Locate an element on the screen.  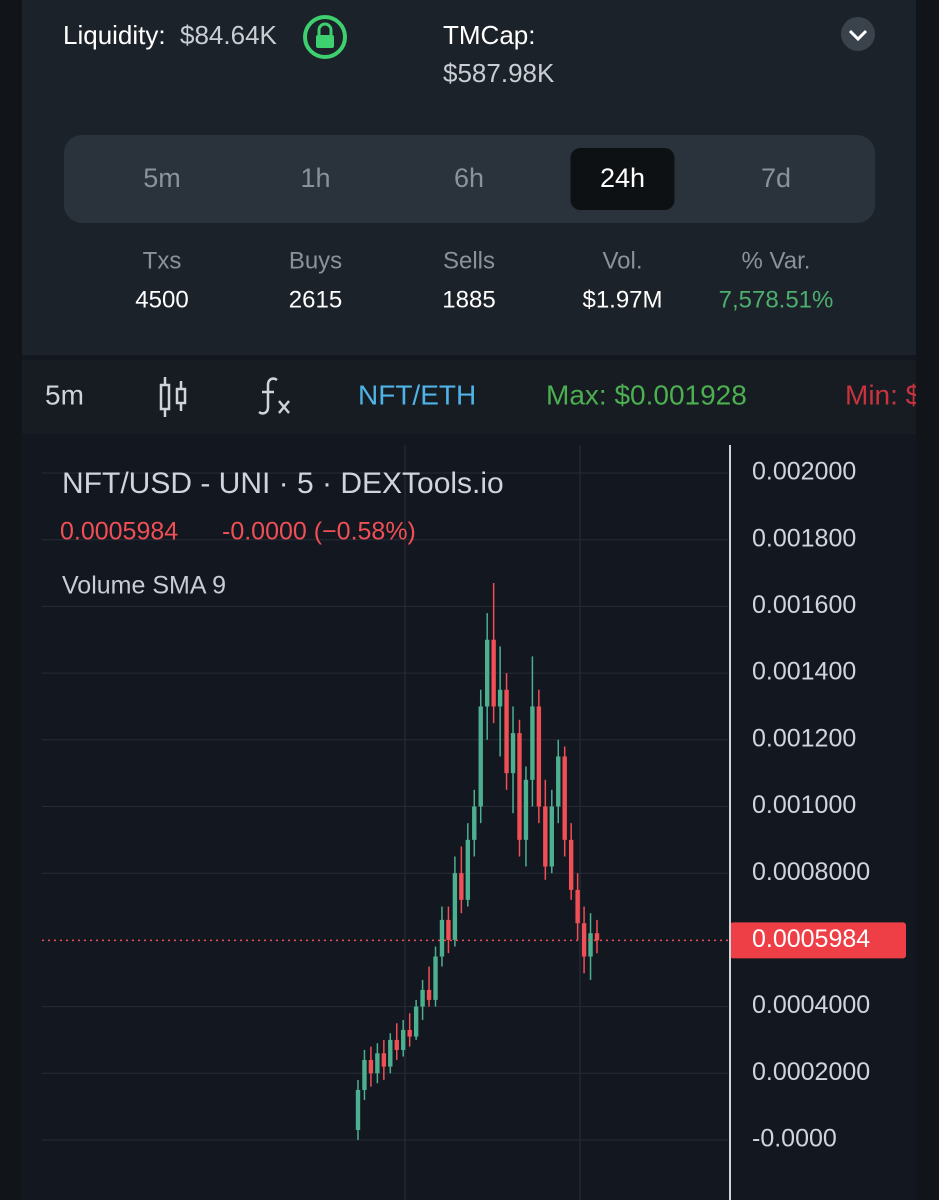
y-tick-label: 0.0002000 is located at coordinates (811, 1072).